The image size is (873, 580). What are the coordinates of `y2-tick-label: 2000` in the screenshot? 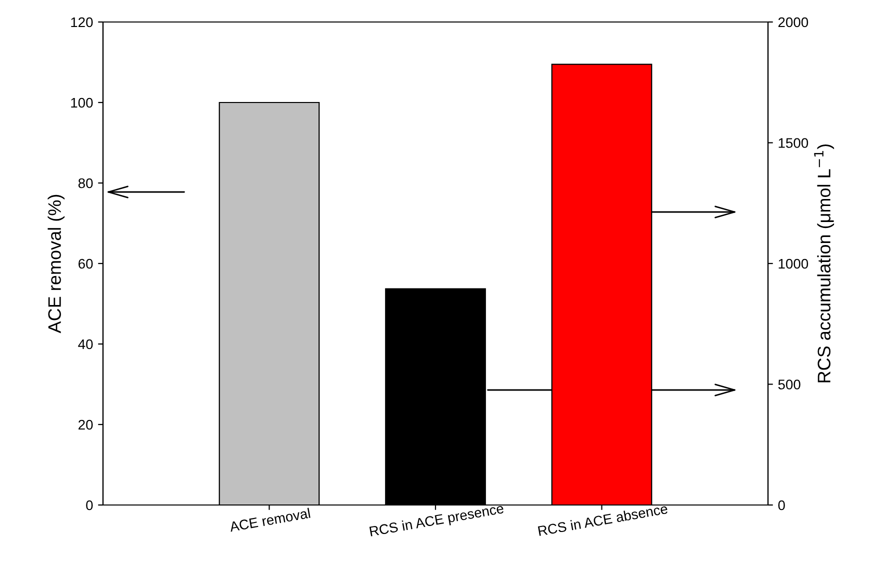 It's located at (793, 22).